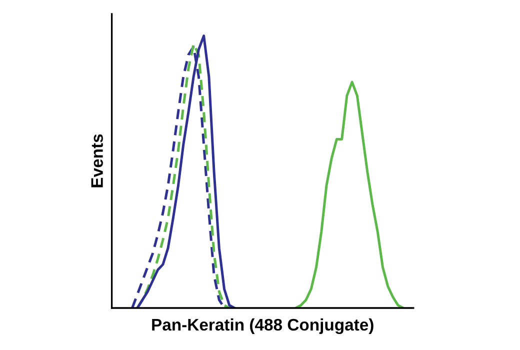 The image size is (520, 350). Describe the element at coordinates (97, 161) in the screenshot. I see `y-axis-title: Events` at that location.